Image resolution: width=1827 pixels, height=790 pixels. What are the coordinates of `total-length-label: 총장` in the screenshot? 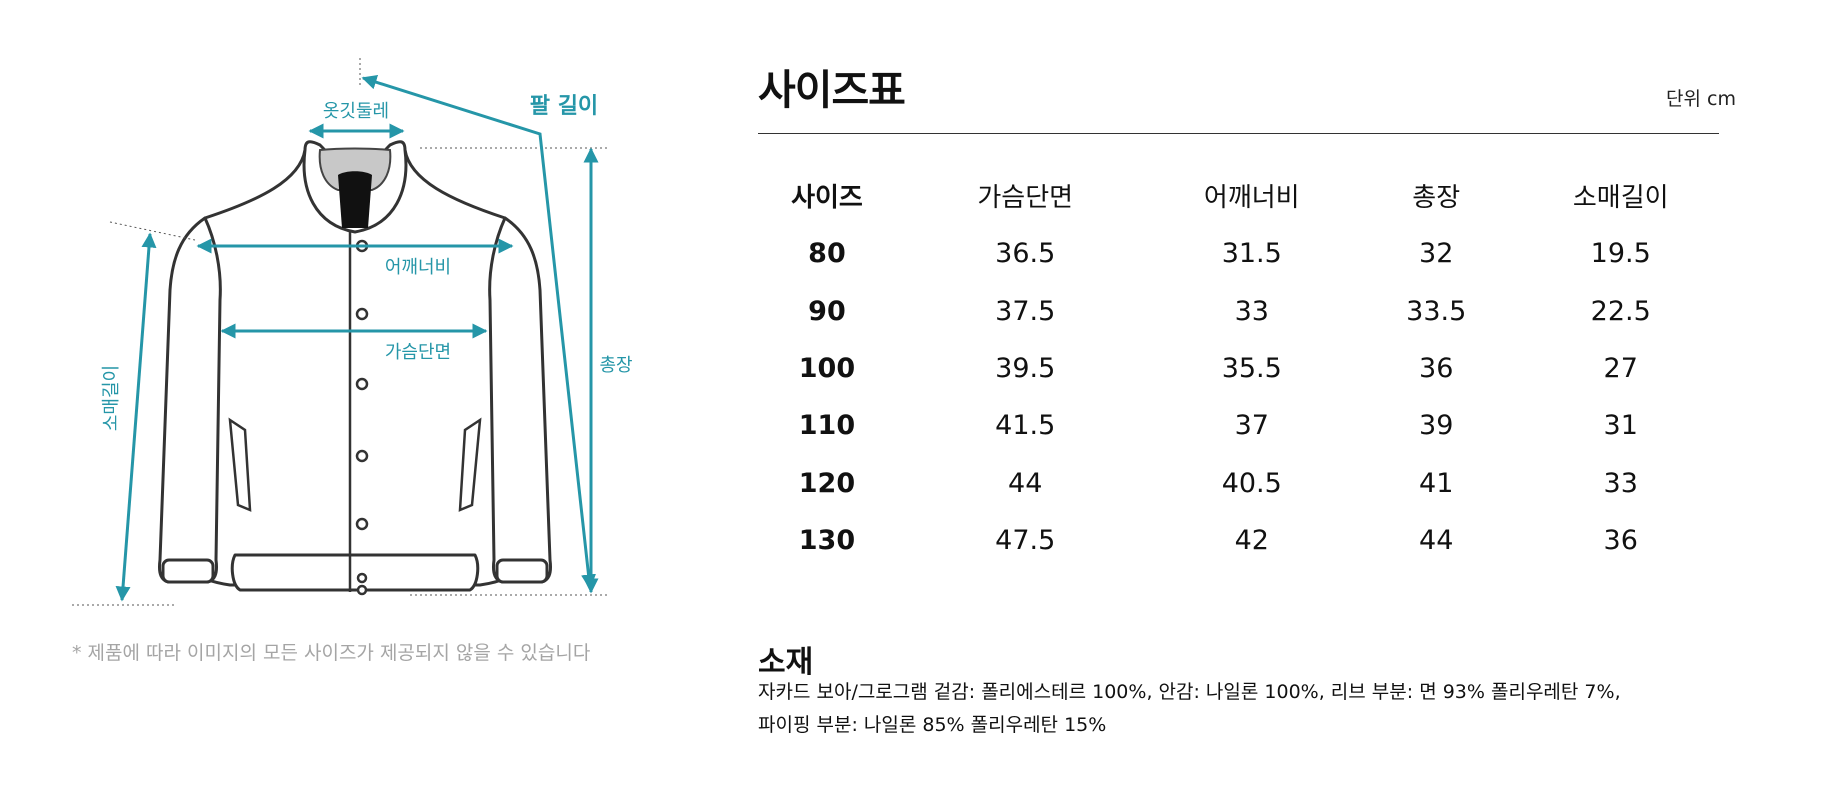 It's located at (615, 365).